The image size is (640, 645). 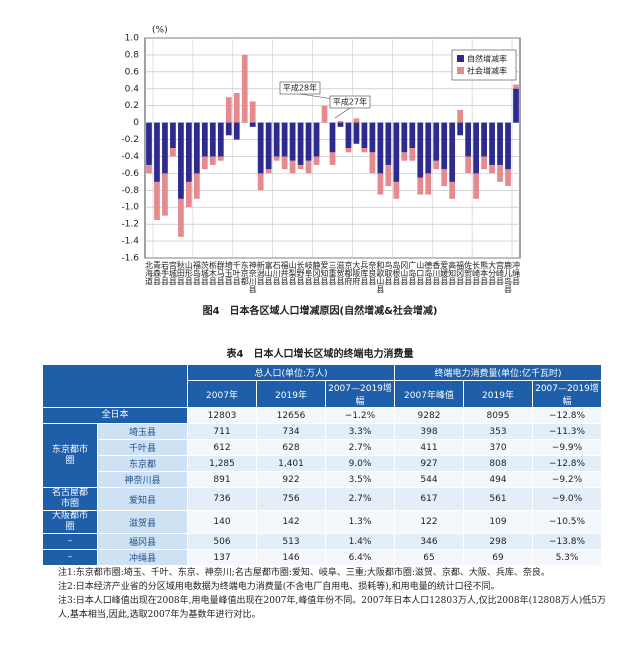 I want to click on value-cell: 513, so click(x=291, y=541).